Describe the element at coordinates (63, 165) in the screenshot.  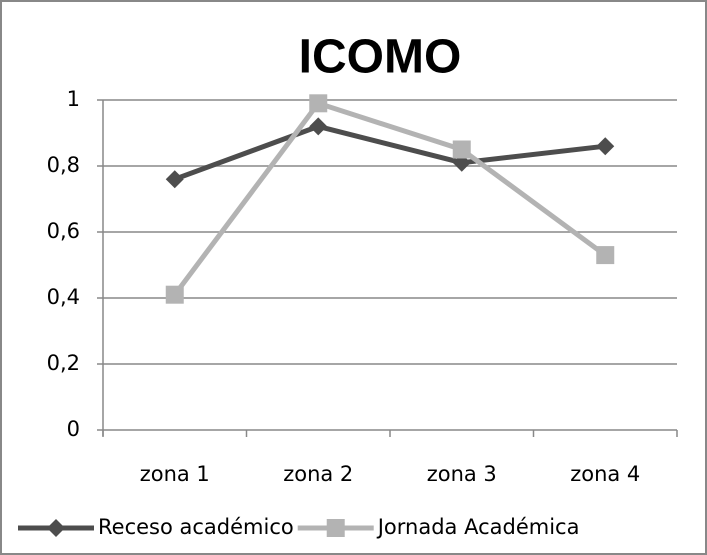
I see `y-tick-label: 0,8` at that location.